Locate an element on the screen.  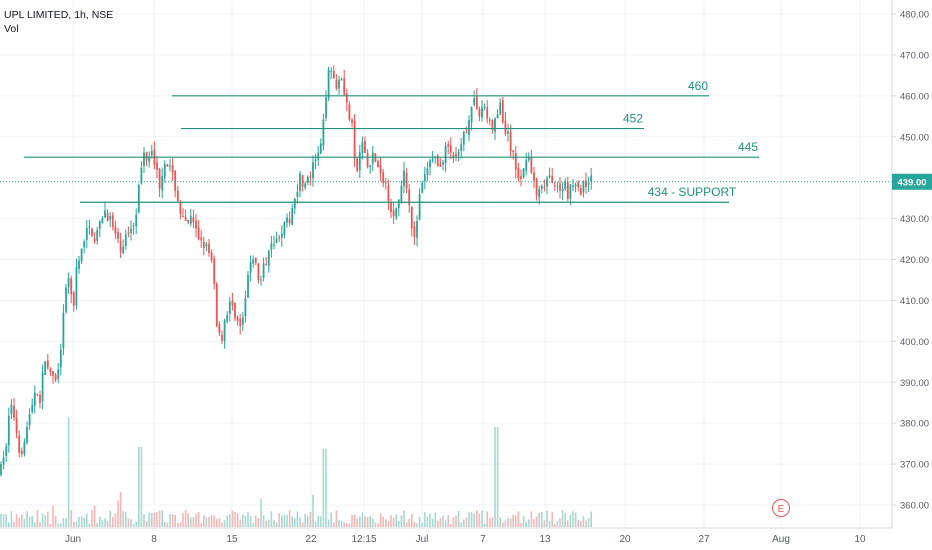
earnings-marker: E is located at coordinates (781, 508).